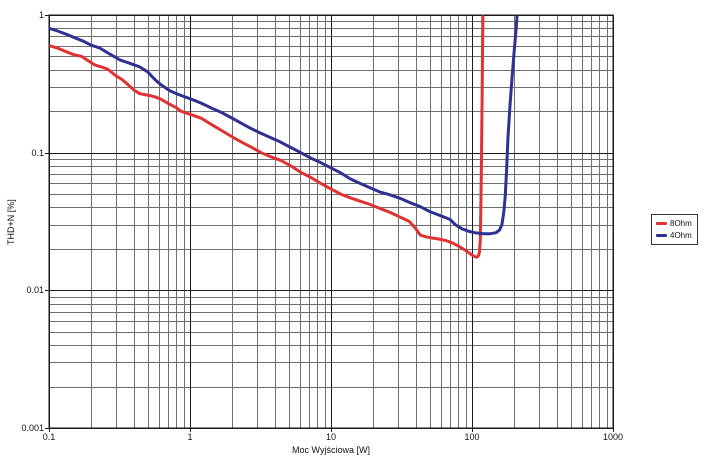 The width and height of the screenshot is (705, 465). What do you see at coordinates (472, 437) in the screenshot?
I see `x-tick-label-100: 100` at bounding box center [472, 437].